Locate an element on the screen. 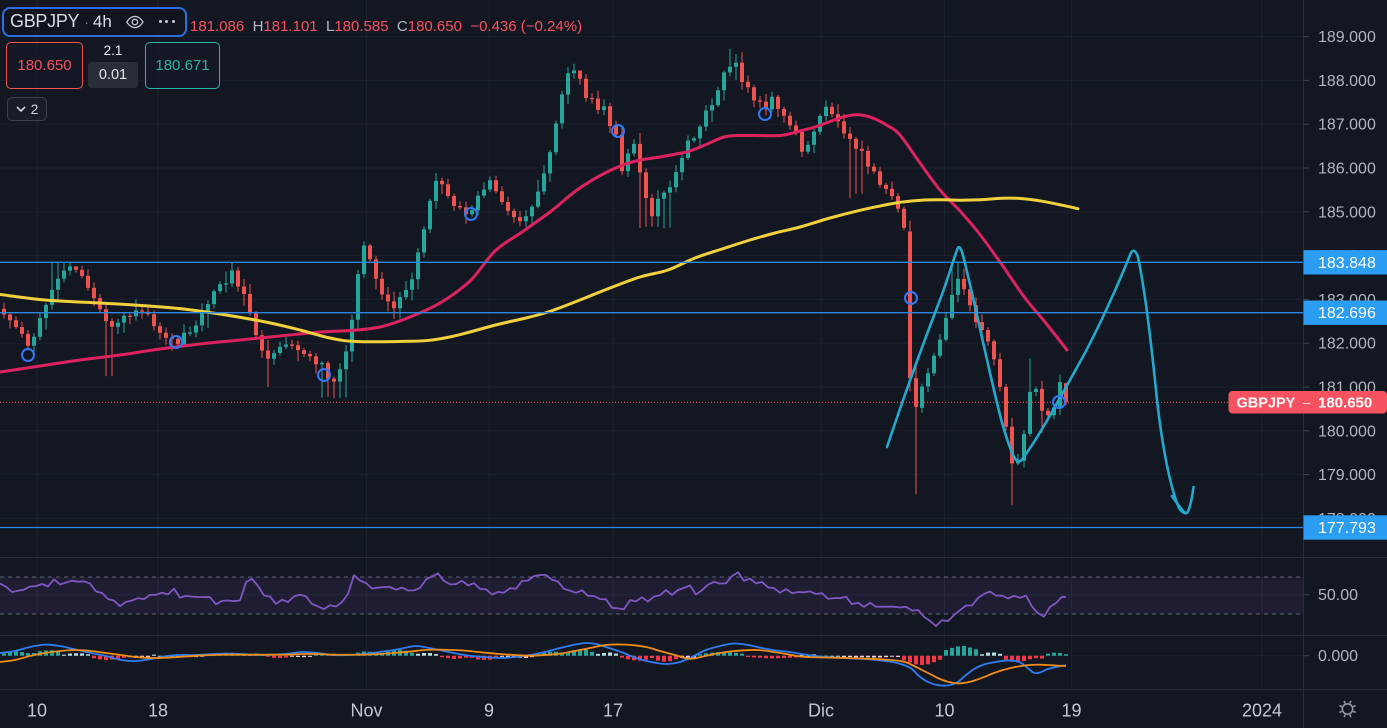 This screenshot has height=728, width=1387. svg-text: 177.793 is located at coordinates (1347, 528).